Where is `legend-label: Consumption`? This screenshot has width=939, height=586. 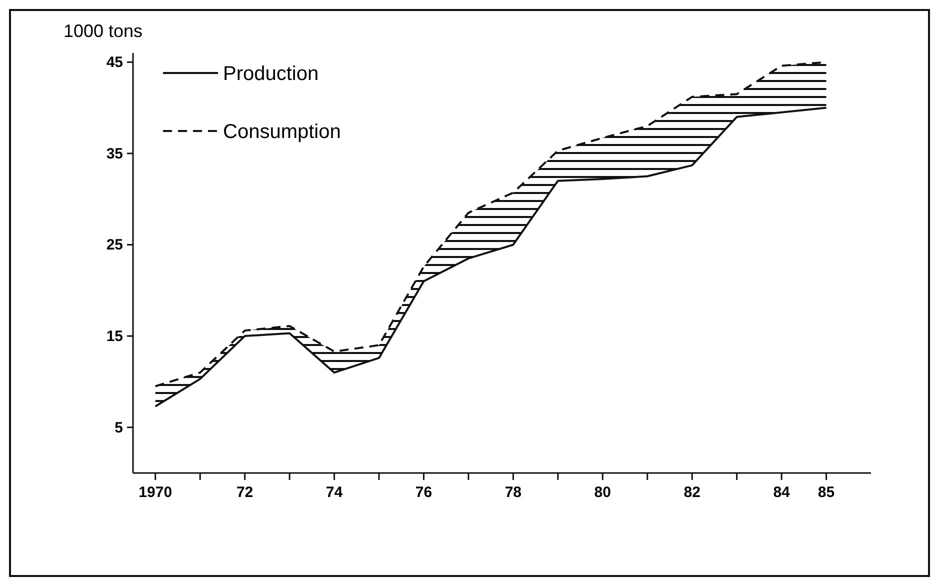 legend-label: Consumption is located at coordinates (282, 132).